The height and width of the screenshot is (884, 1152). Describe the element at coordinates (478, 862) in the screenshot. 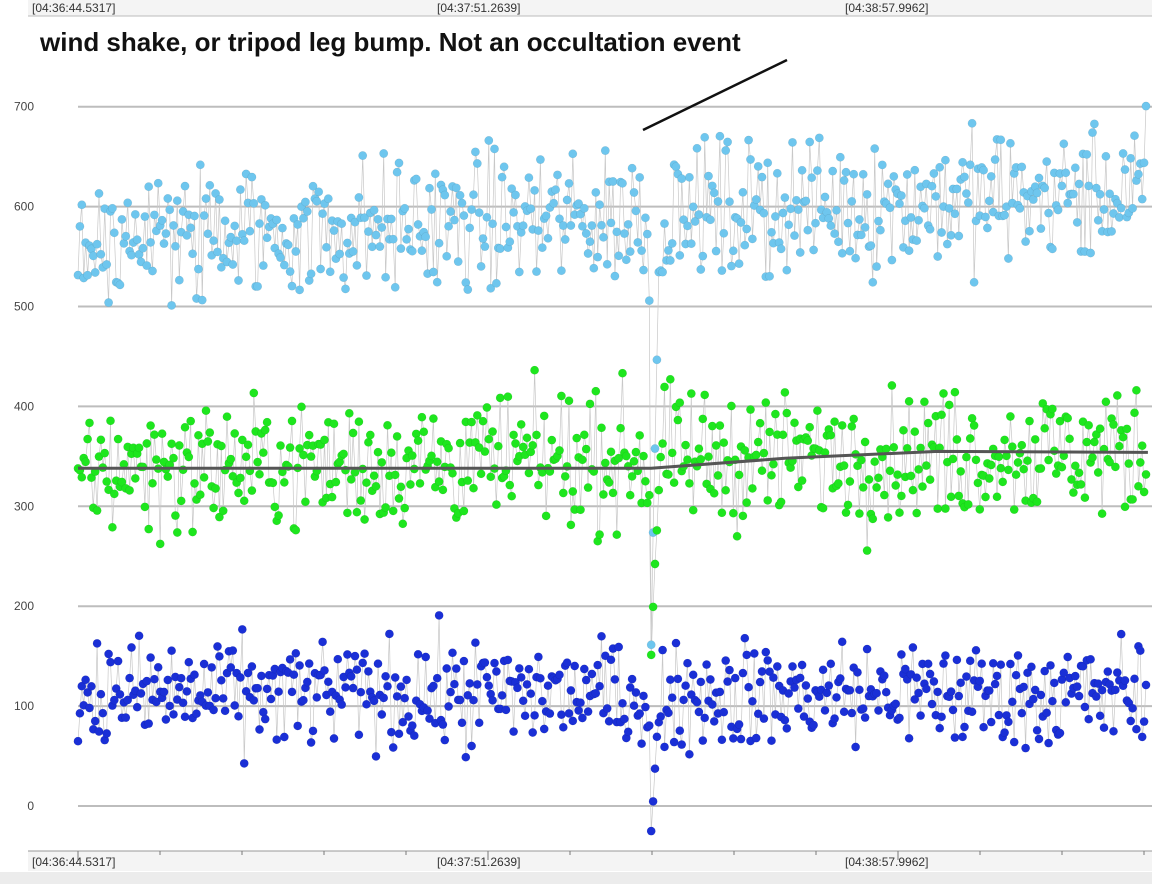

I see `bottom-tick-label-2: [04:37:51.2639]` at that location.